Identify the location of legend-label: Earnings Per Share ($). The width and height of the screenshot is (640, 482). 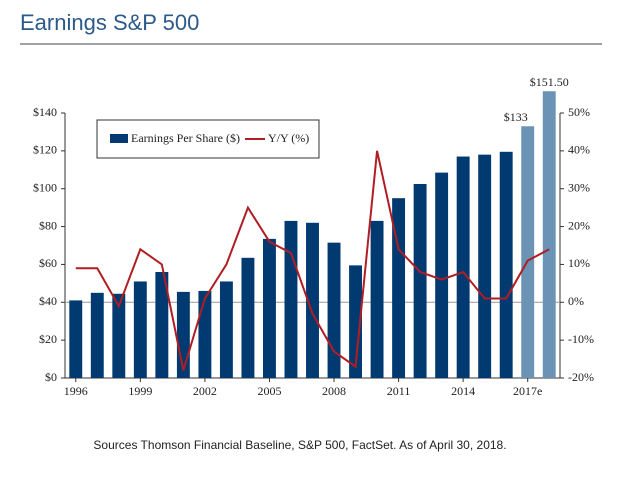
(185, 138).